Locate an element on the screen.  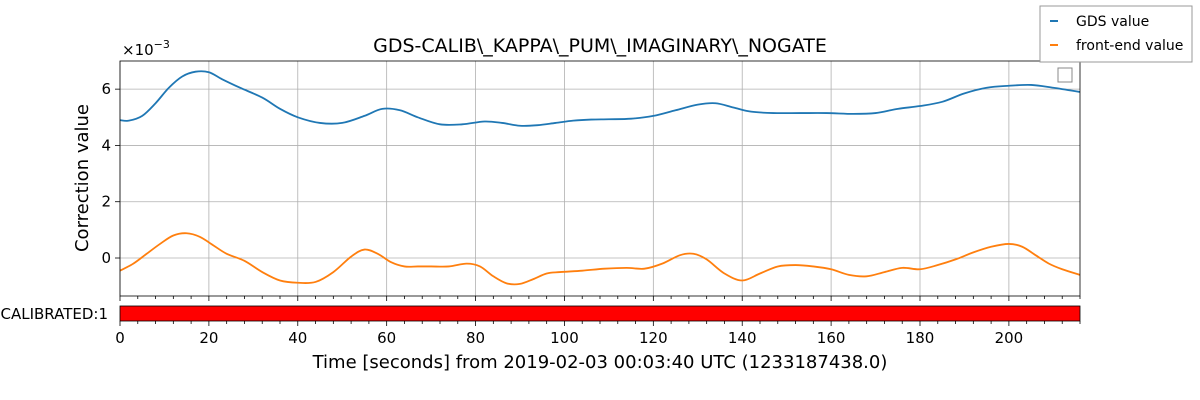
y-scale-base: ×10 is located at coordinates (138, 50).